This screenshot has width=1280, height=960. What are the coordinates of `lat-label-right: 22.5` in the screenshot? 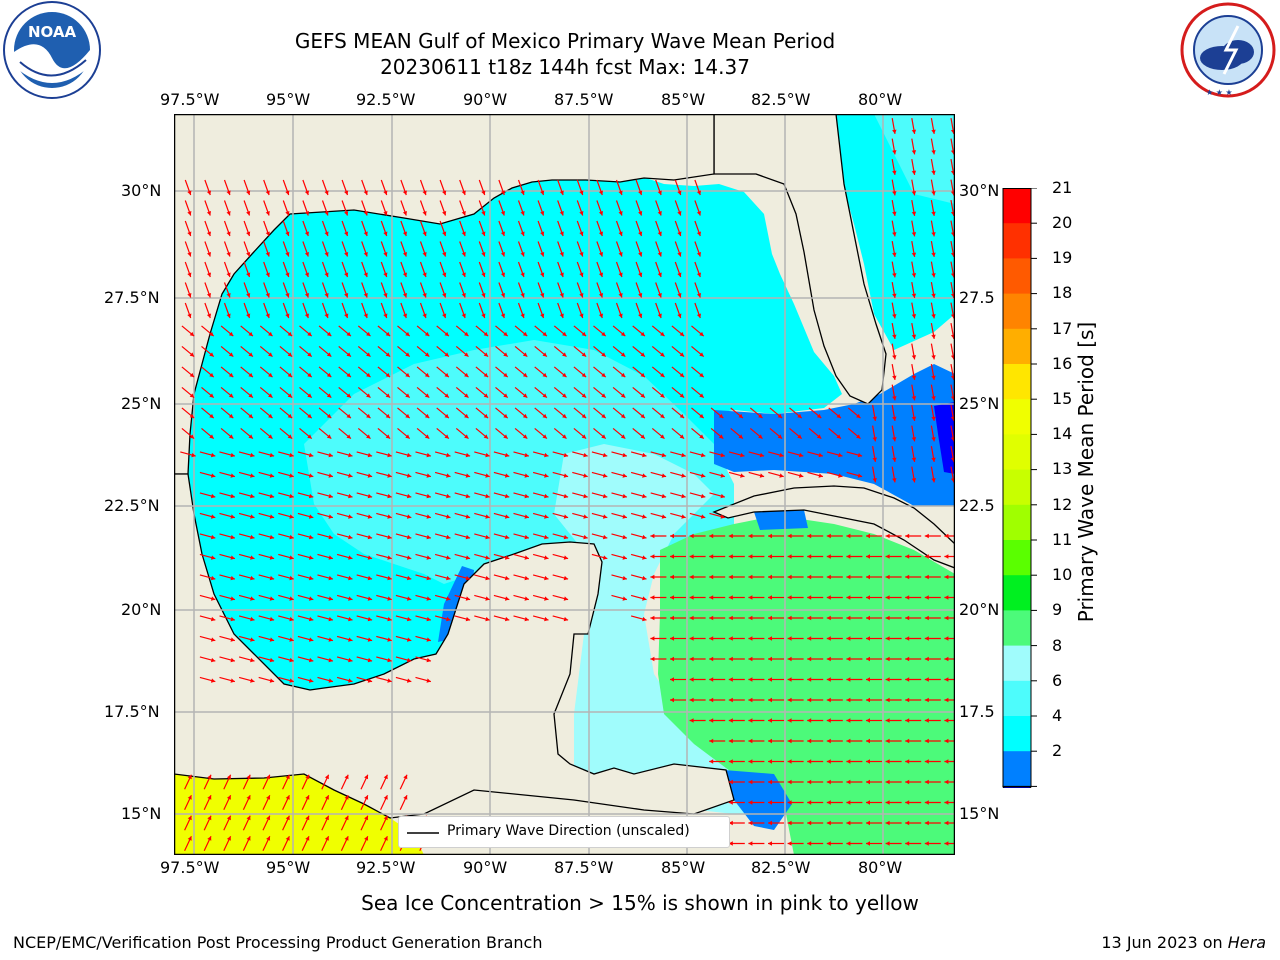 It's located at (977, 505).